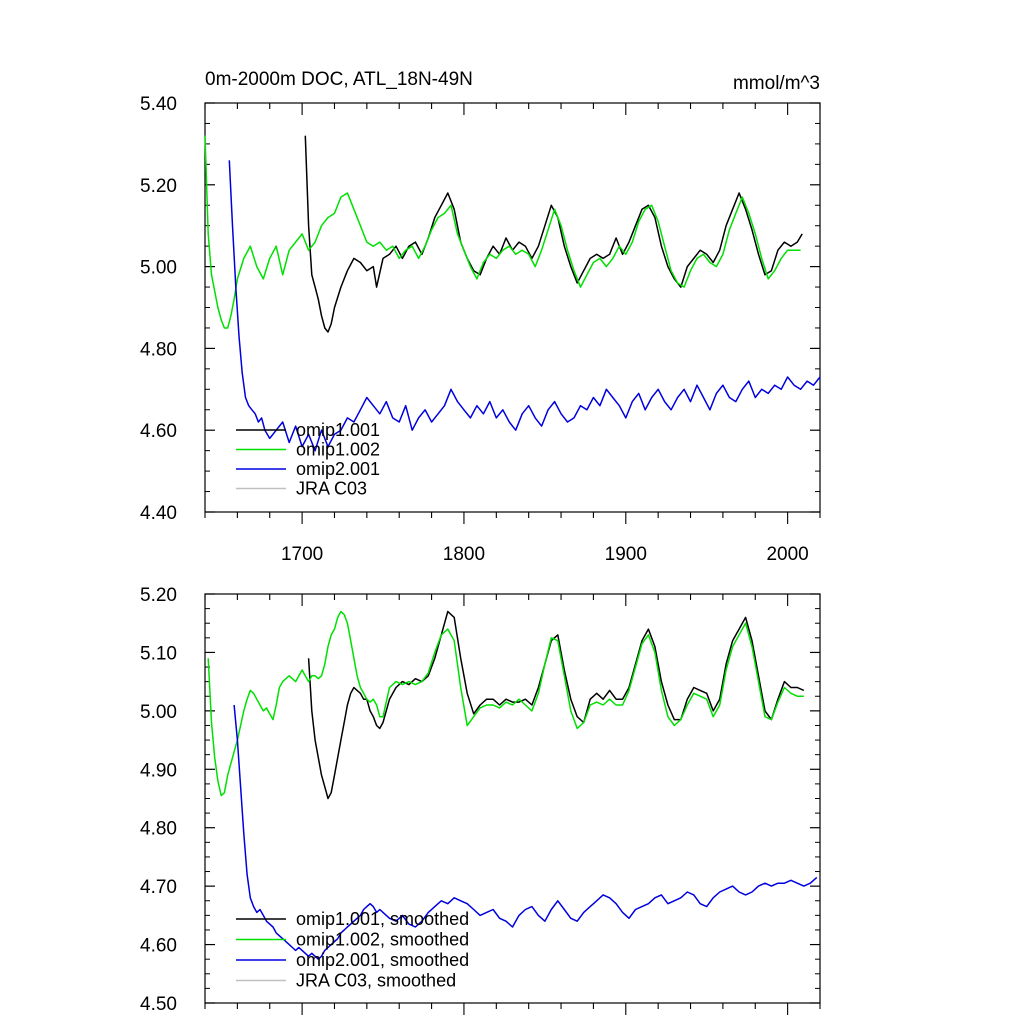 The width and height of the screenshot is (1024, 1024). I want to click on legend-label: omip2.001, smoothed, so click(382, 960).